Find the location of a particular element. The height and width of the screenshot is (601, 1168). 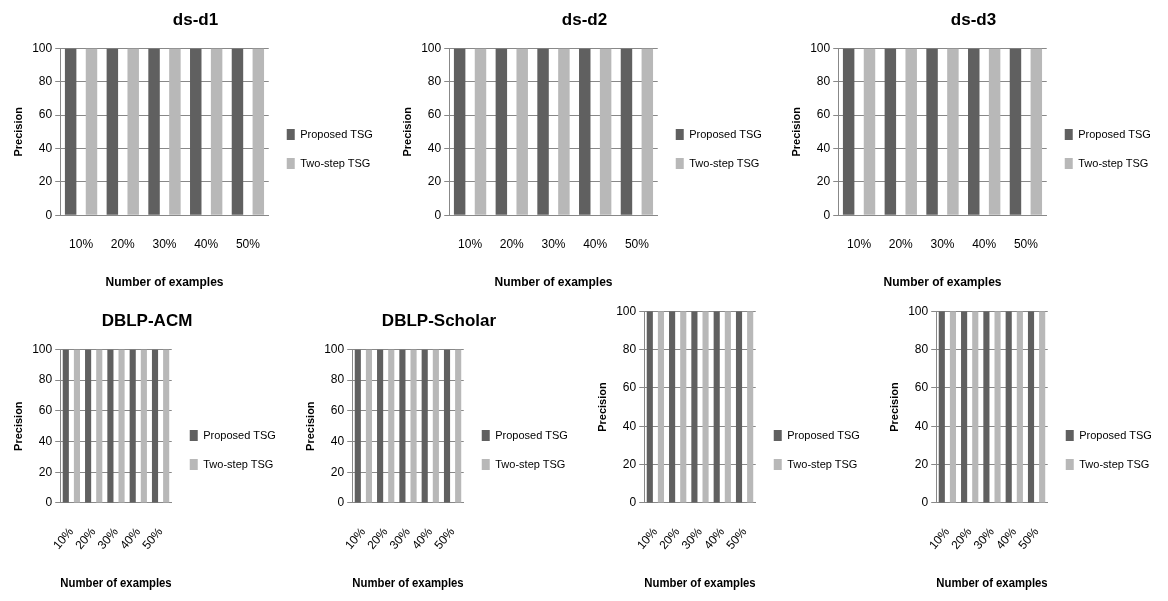

chart-title: ds-d1 is located at coordinates (195, 19).